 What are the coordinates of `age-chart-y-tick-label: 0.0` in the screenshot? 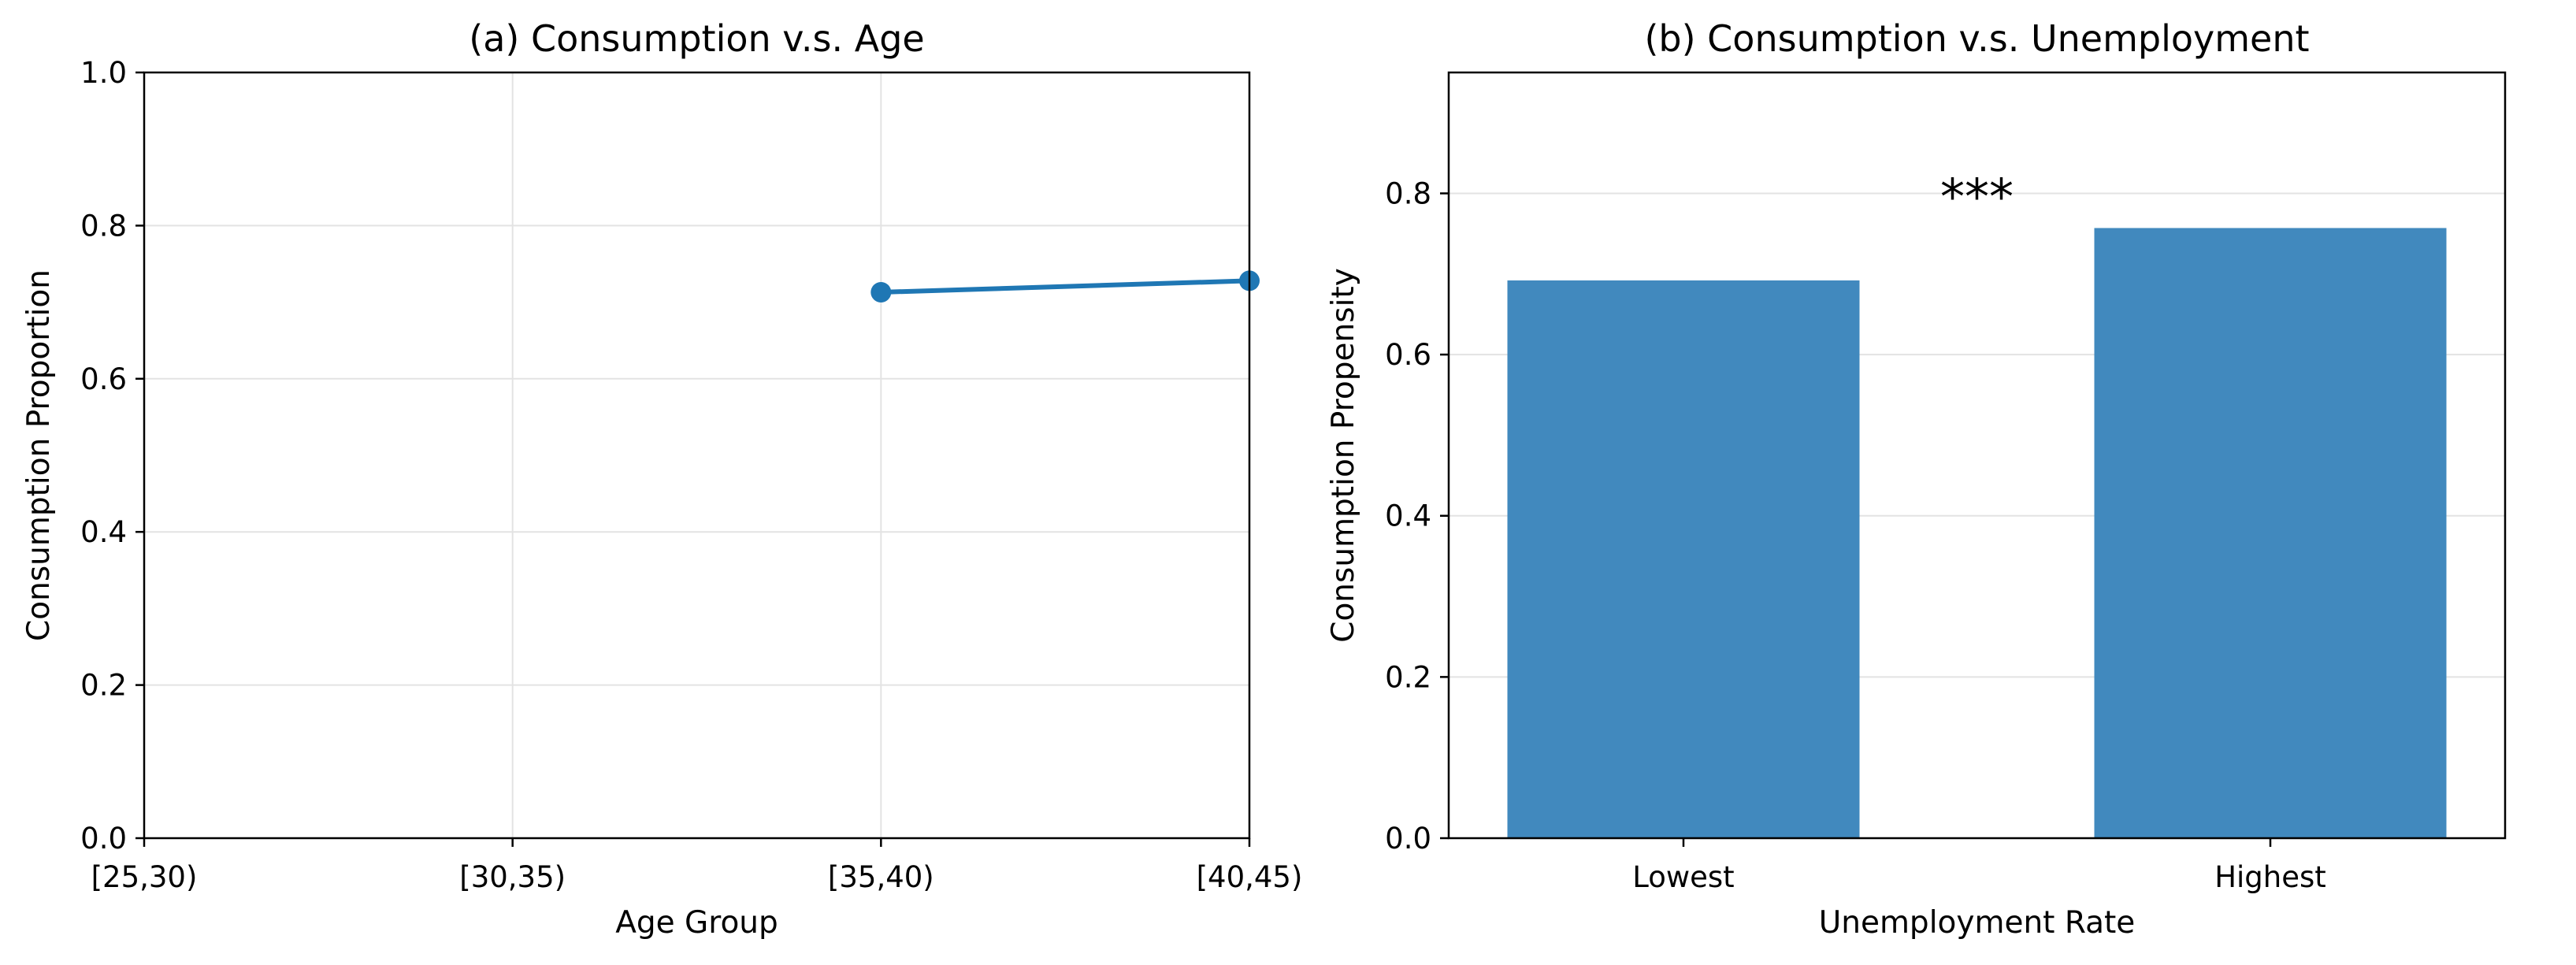 It's located at (103, 839).